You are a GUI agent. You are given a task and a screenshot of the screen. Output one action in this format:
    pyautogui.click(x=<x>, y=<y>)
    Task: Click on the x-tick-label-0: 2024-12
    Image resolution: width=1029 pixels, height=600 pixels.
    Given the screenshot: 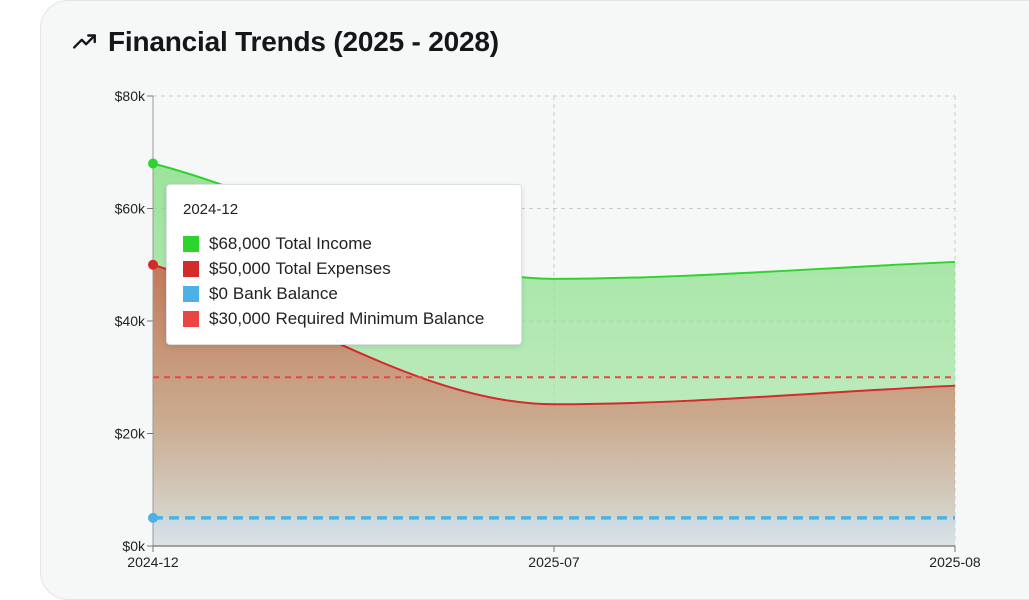 What is the action you would take?
    pyautogui.click(x=153, y=562)
    